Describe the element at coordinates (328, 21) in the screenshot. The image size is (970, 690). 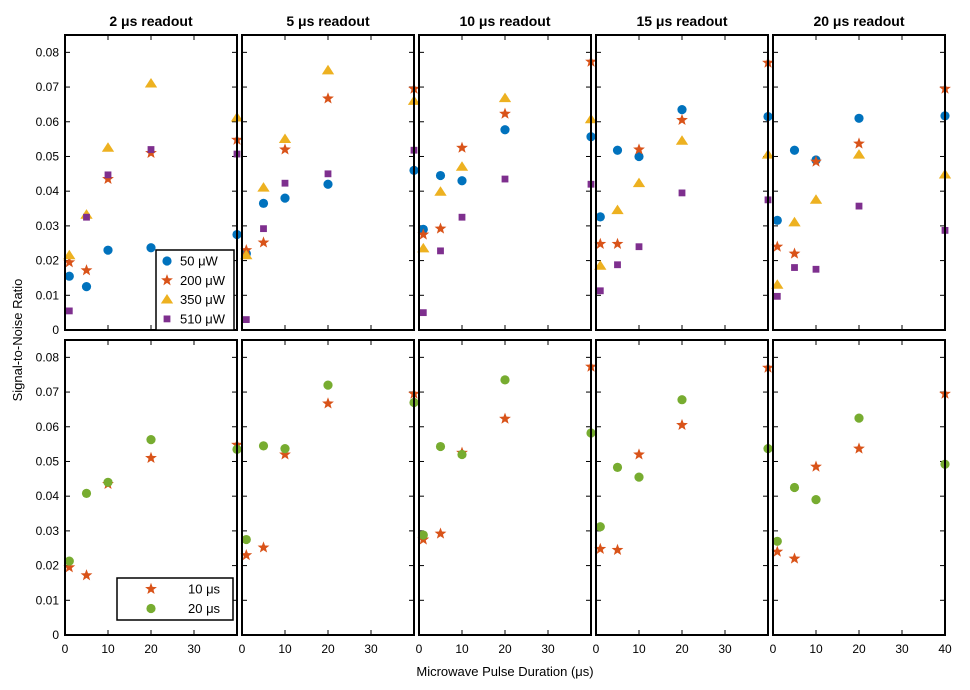
I see `panel-title-2: 5 μs readout` at that location.